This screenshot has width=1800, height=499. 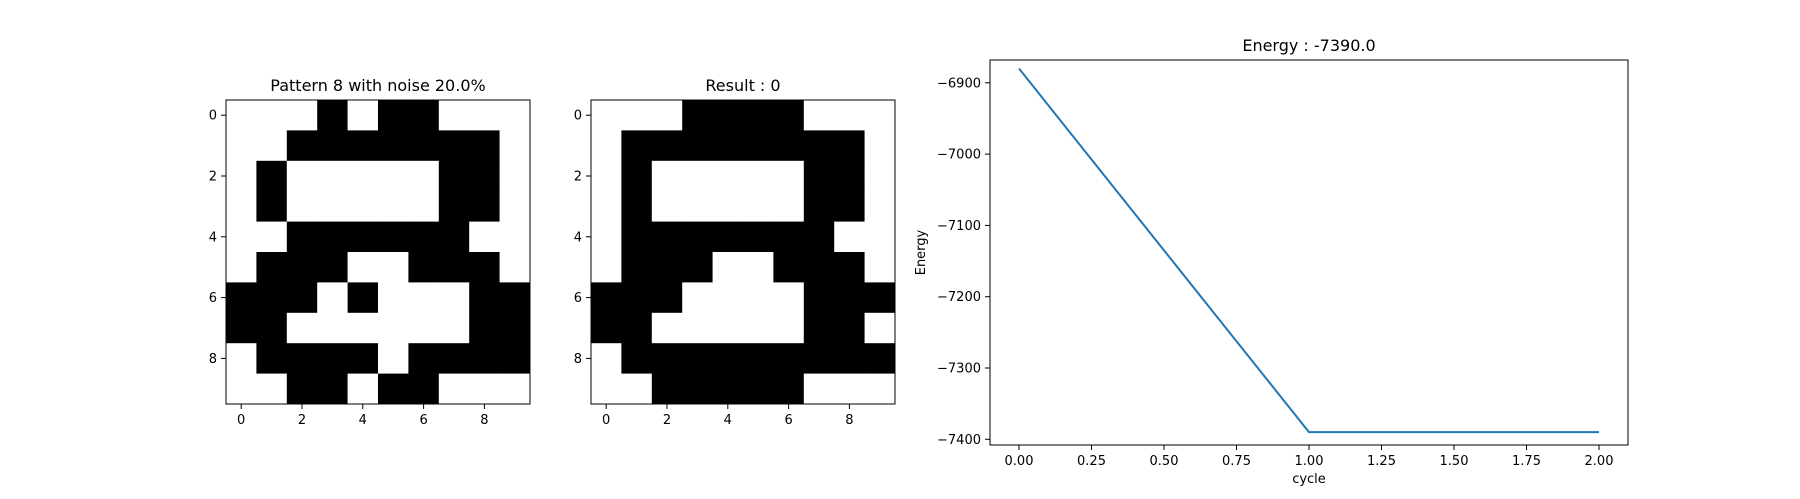 What do you see at coordinates (959, 369) in the screenshot?
I see `energy-y-tick-label: −7300` at bounding box center [959, 369].